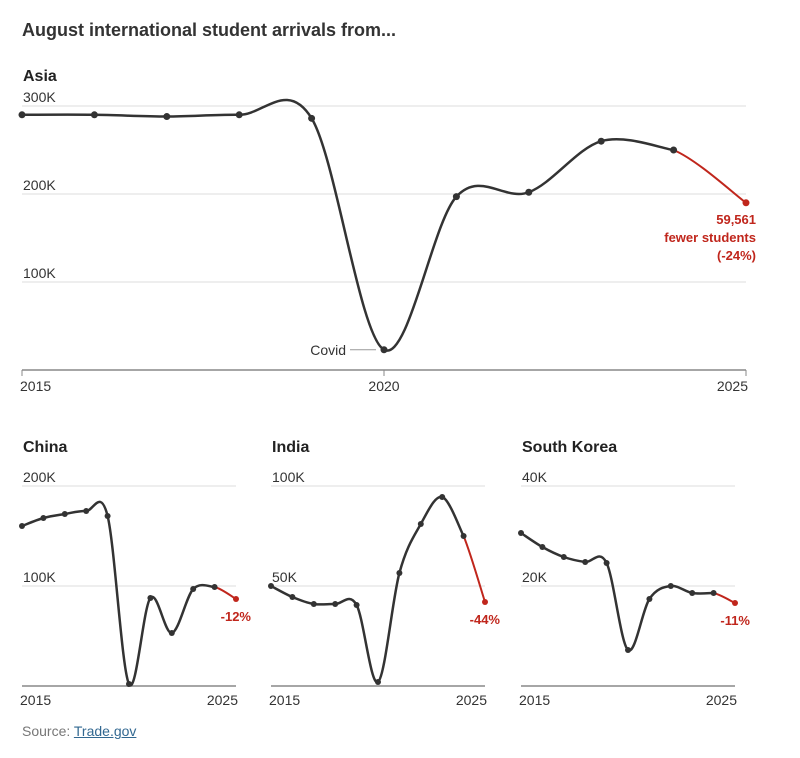  I want to click on change-annotation: -12%, so click(236, 616).